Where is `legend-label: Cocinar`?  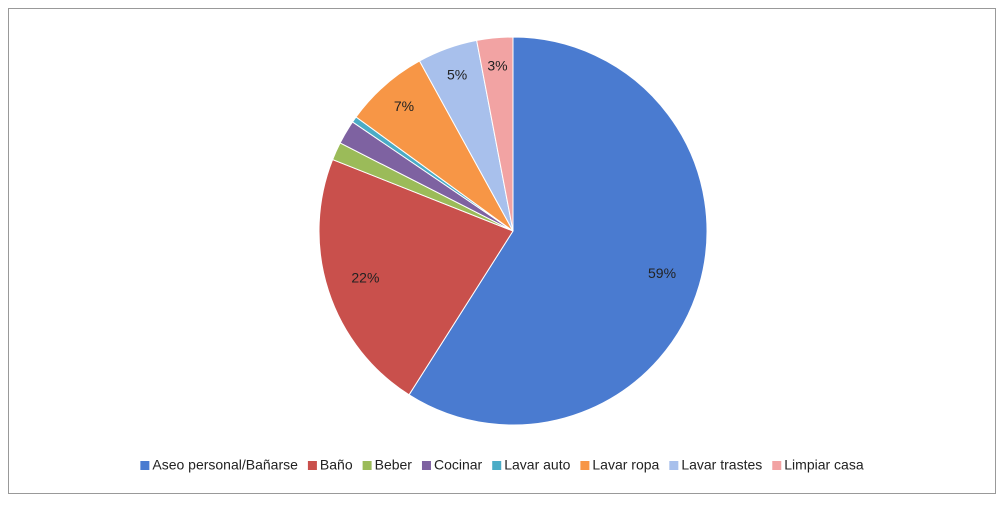
legend-label: Cocinar is located at coordinates (458, 465).